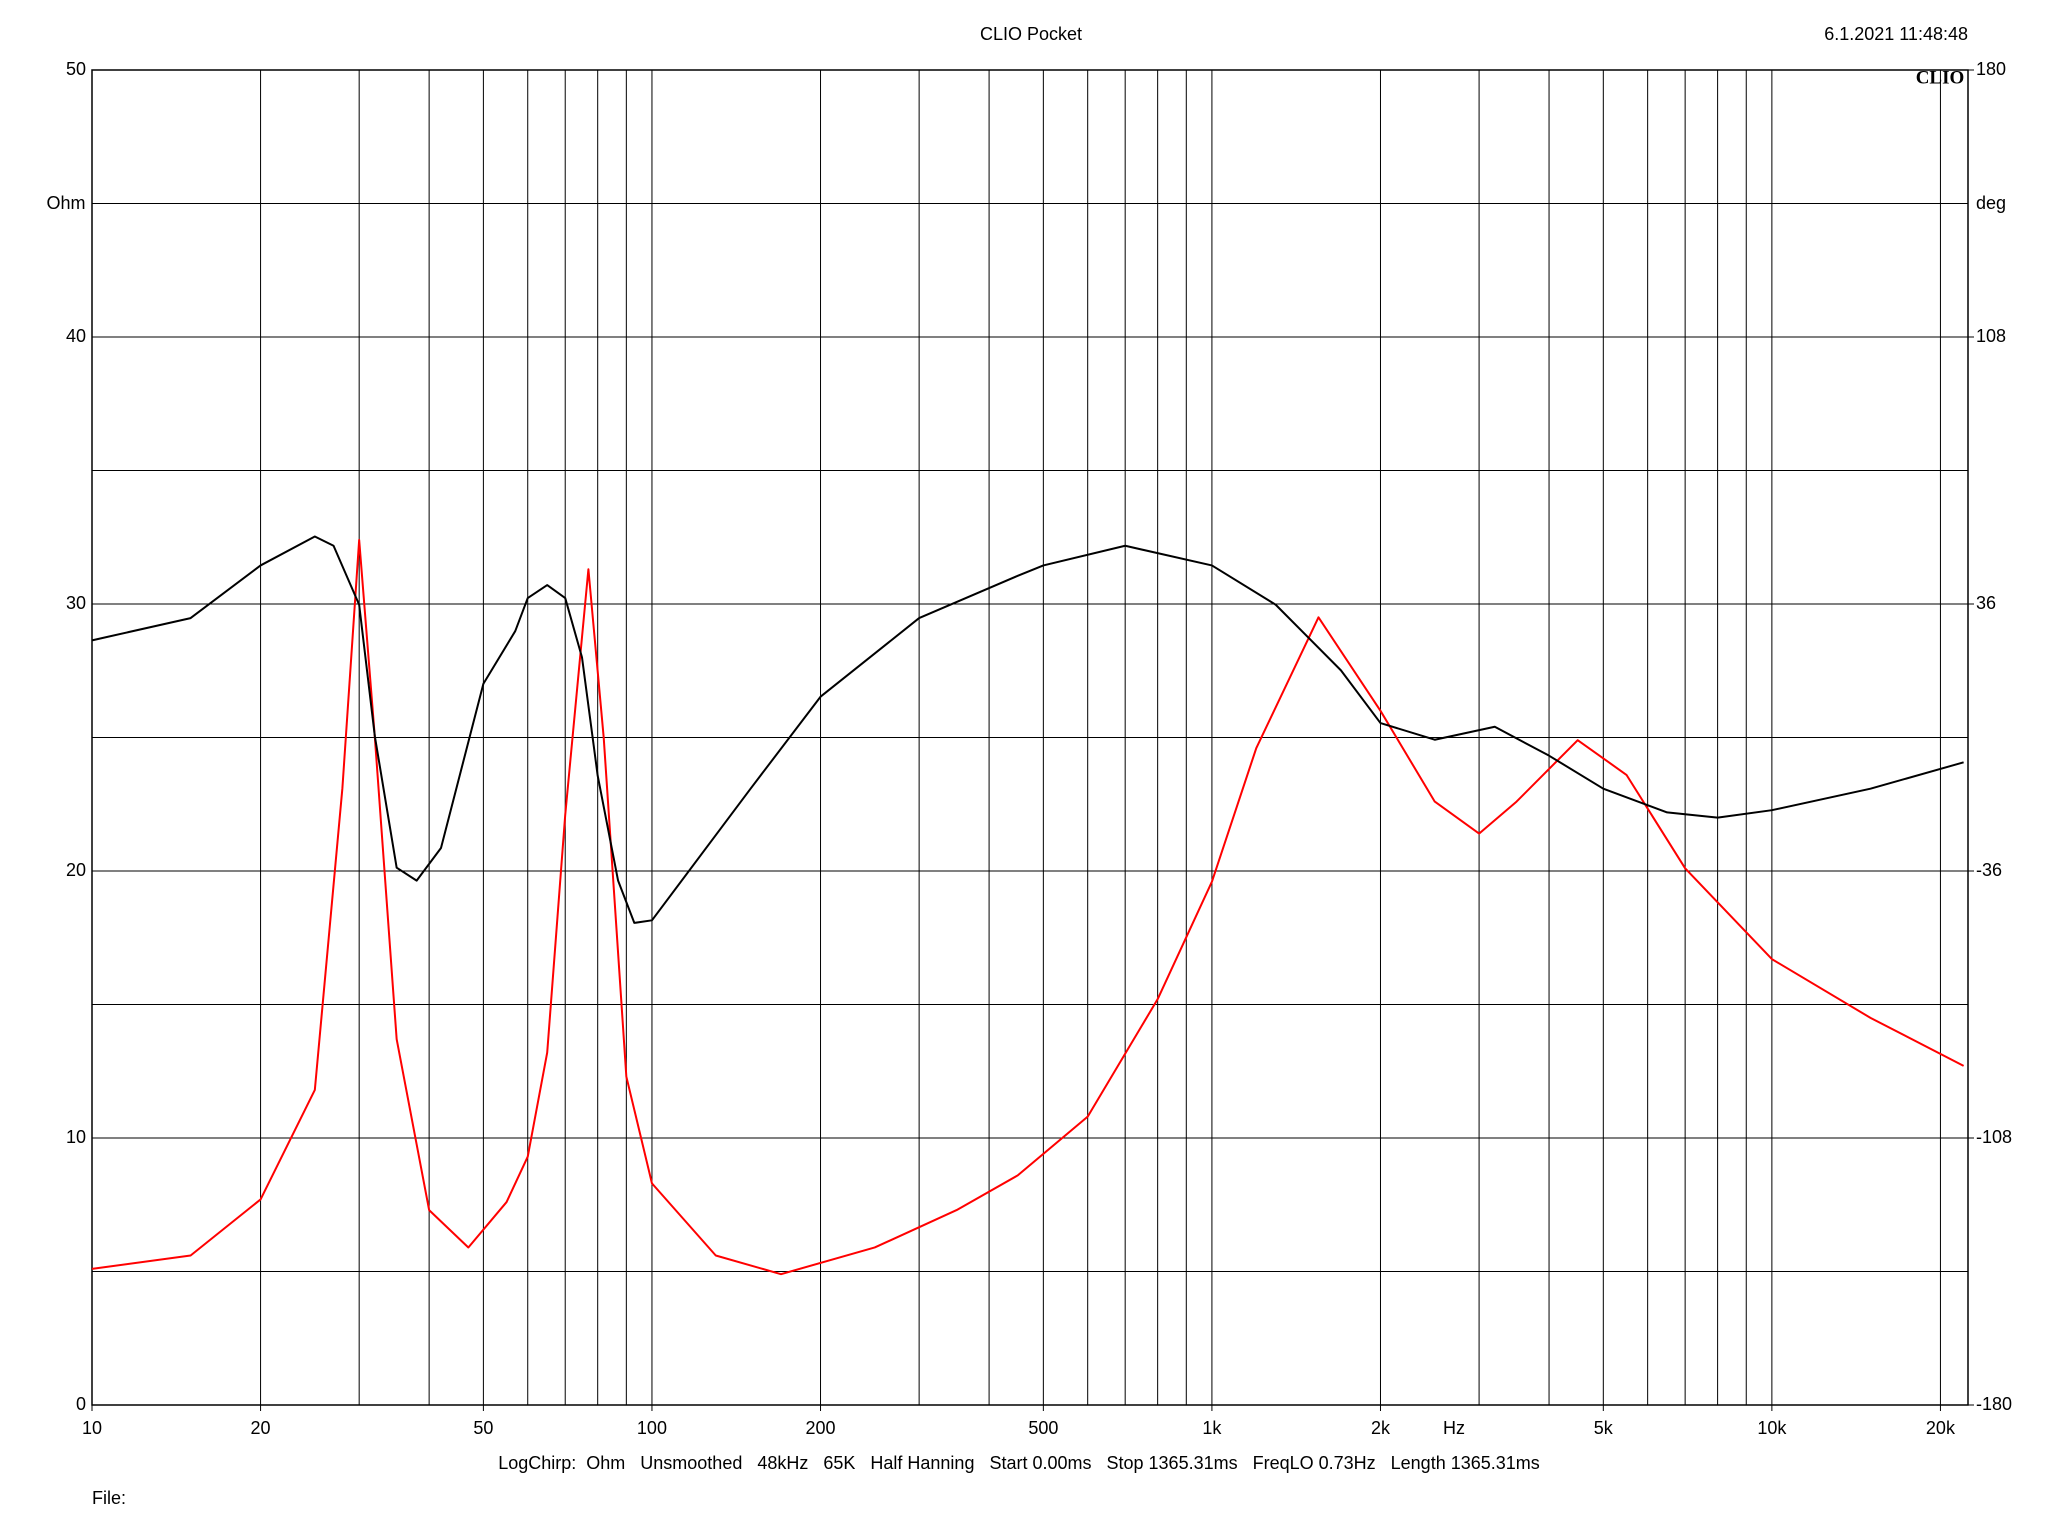 The image size is (2048, 1536). Describe the element at coordinates (1212, 1428) in the screenshot. I see `x-tick-label: 1k` at that location.